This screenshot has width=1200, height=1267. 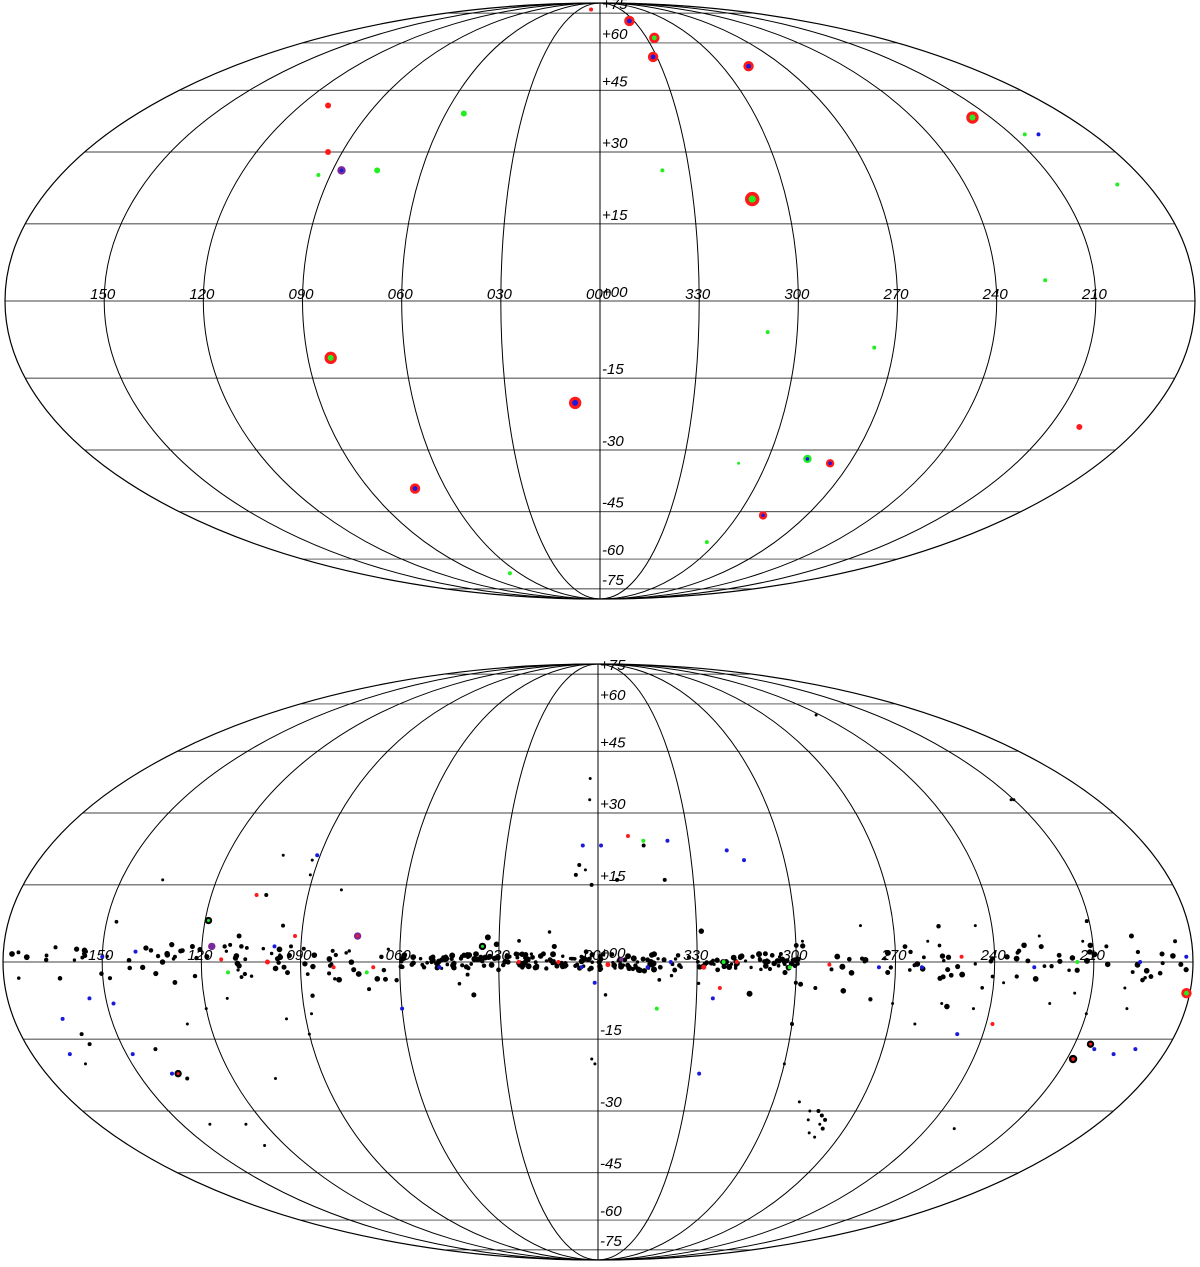 What do you see at coordinates (202, 294) in the screenshot?
I see `x-tick-label: 120` at bounding box center [202, 294].